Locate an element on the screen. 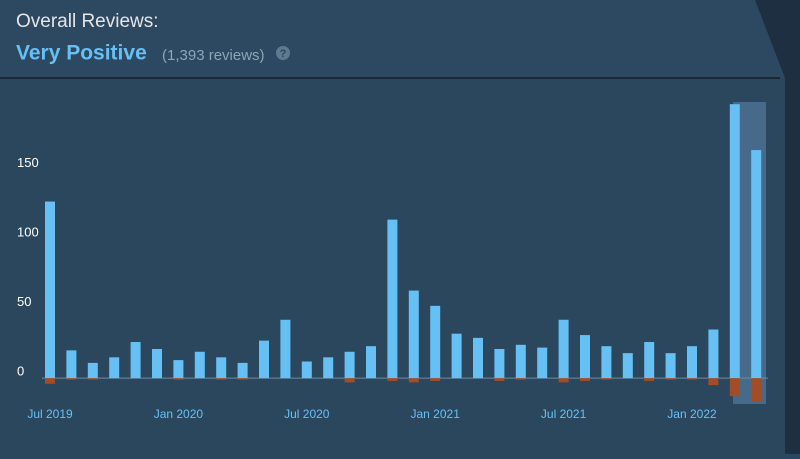 The height and width of the screenshot is (459, 800). overall-title: Overall Reviews: is located at coordinates (87, 21).